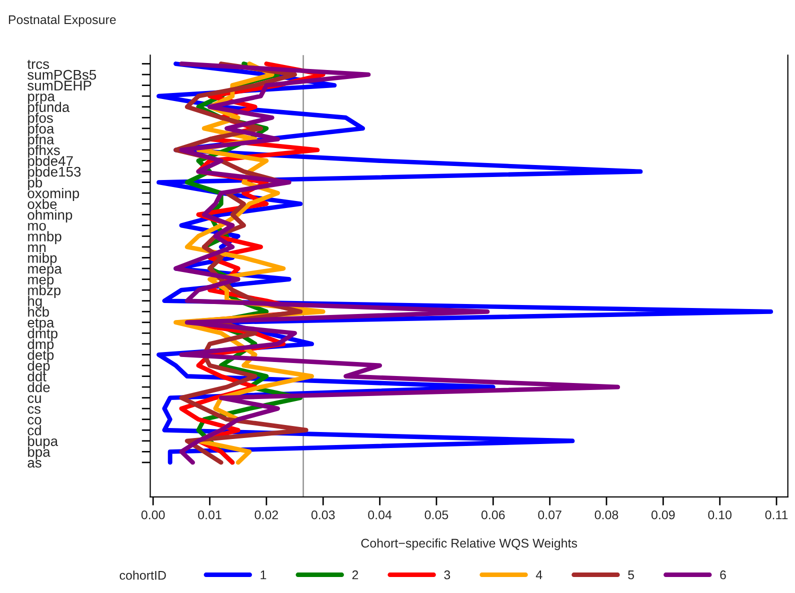 The width and height of the screenshot is (795, 593). Describe the element at coordinates (143, 575) in the screenshot. I see `legend-title: cohortID` at that location.